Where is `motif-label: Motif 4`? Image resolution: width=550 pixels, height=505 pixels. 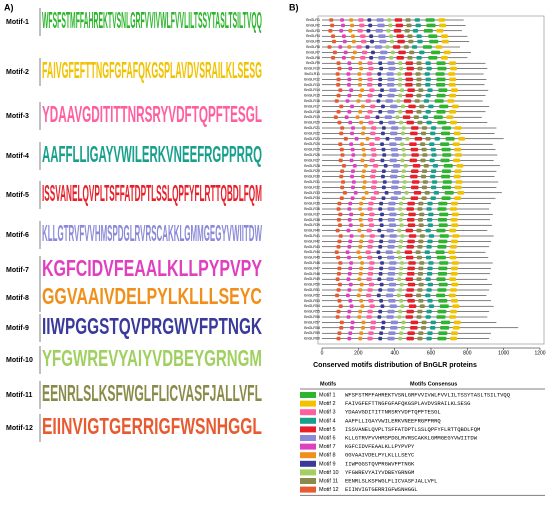 motif-label: Motif 4 is located at coordinates (327, 421).